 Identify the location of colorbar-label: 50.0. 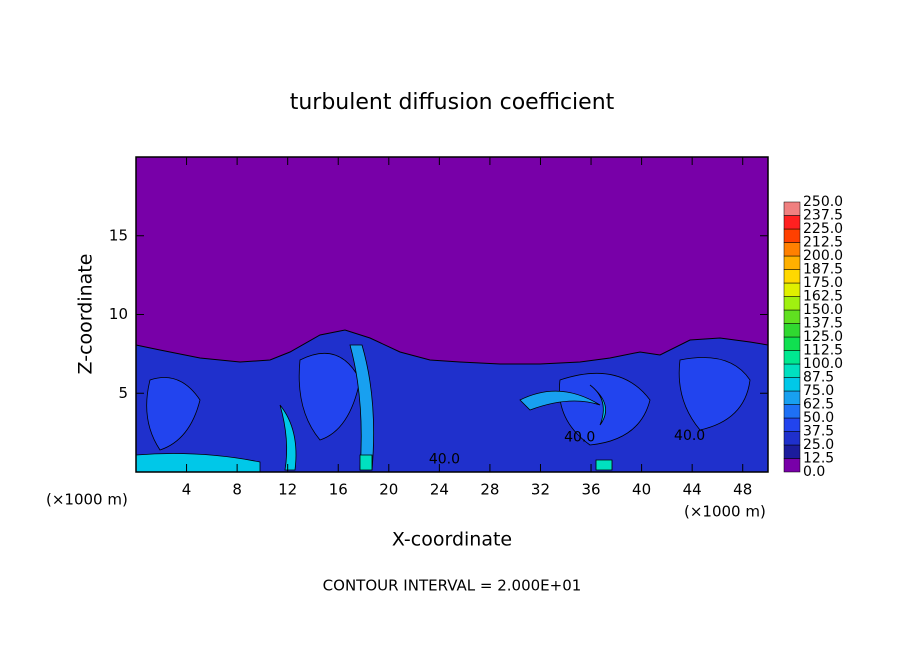
(818, 418).